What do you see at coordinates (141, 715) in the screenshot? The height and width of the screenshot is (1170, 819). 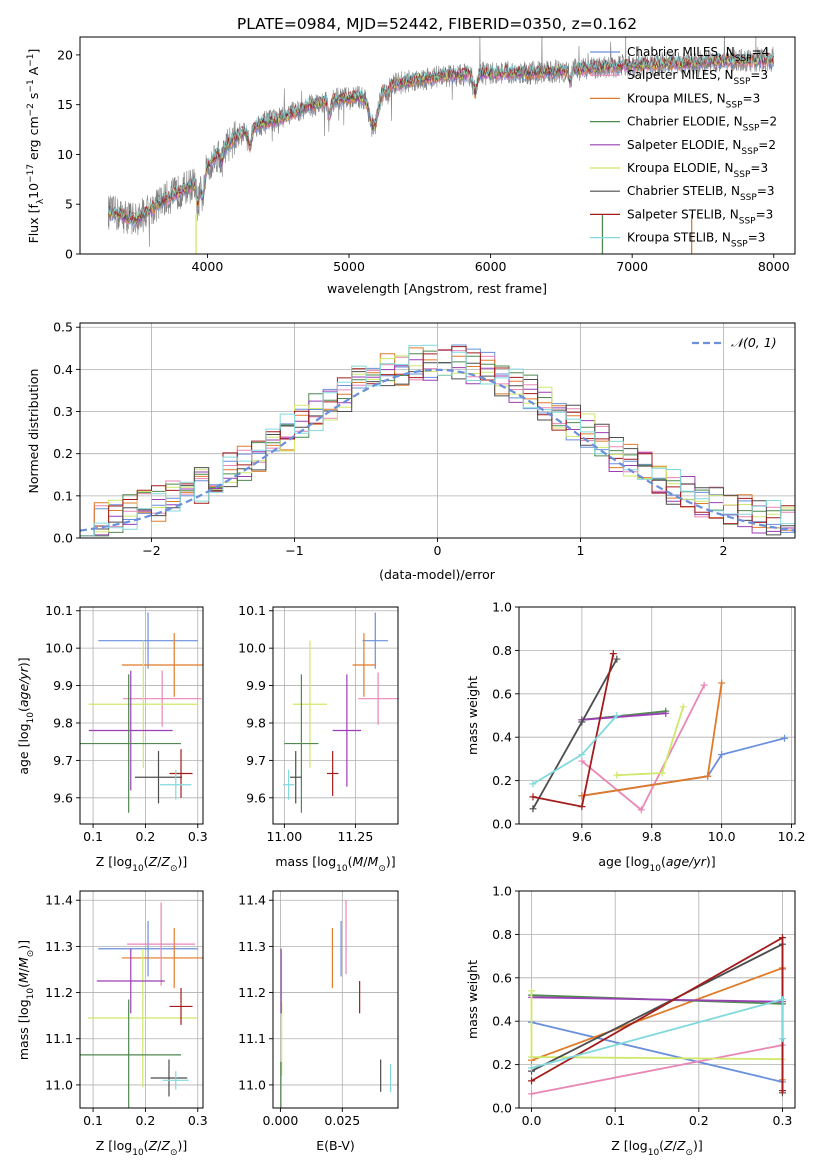 I see `age-vs-z-axes-frame` at bounding box center [141, 715].